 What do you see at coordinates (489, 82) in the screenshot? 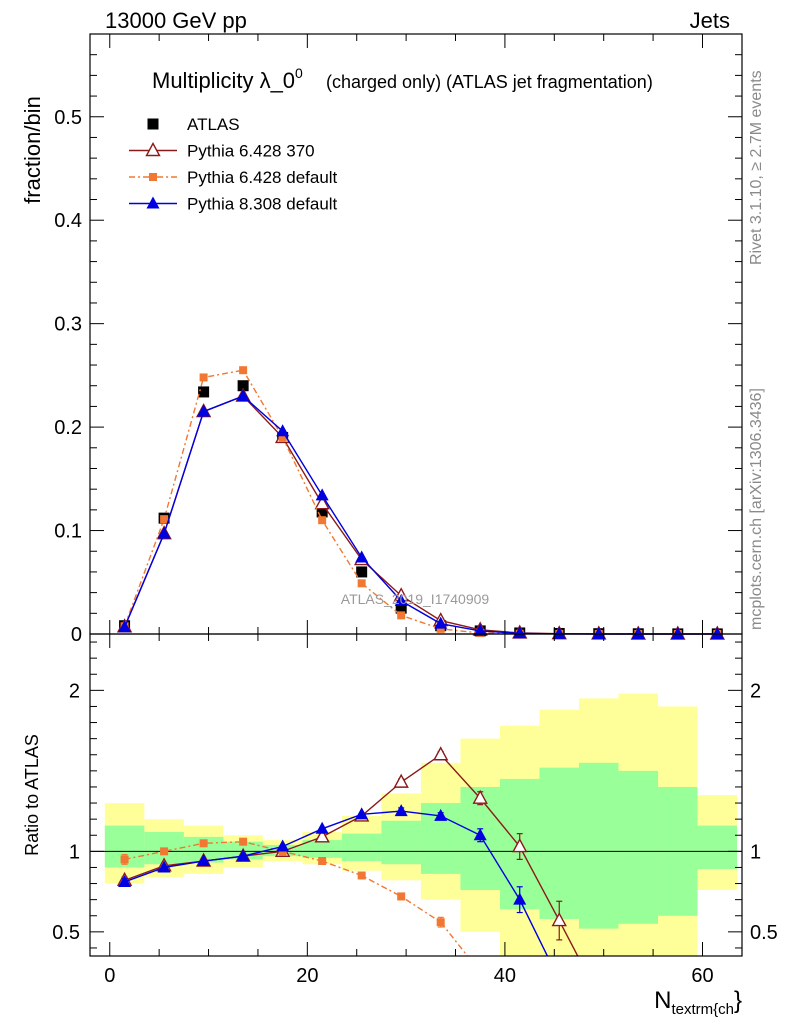
I see `main-title-tail: (charged only) (ATLAS jet fragmentation)` at bounding box center [489, 82].